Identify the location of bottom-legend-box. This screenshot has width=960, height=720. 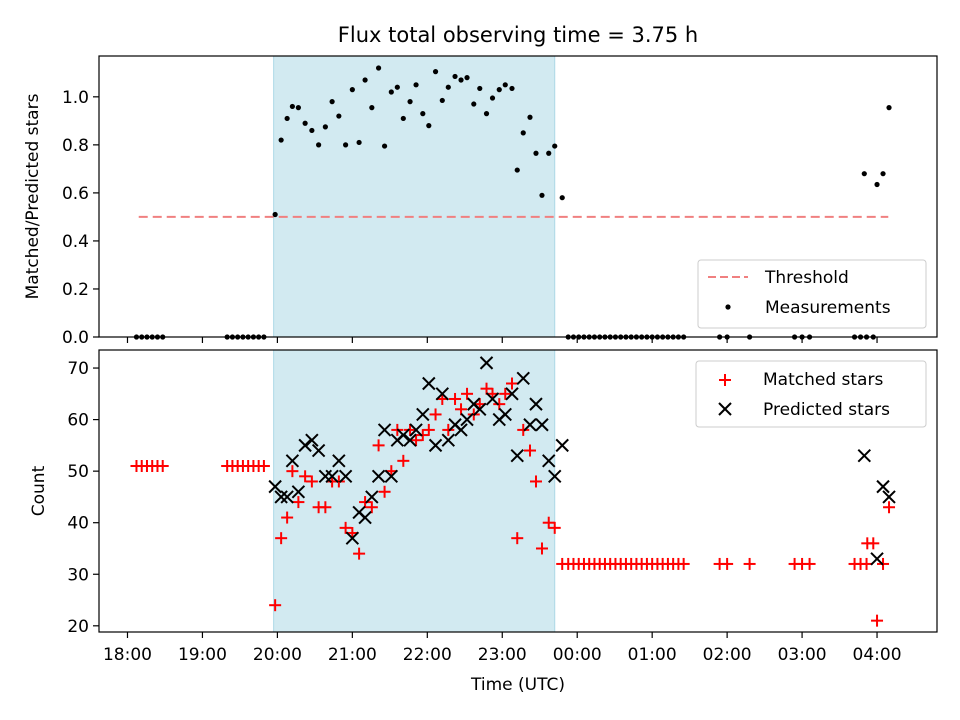
(811, 394).